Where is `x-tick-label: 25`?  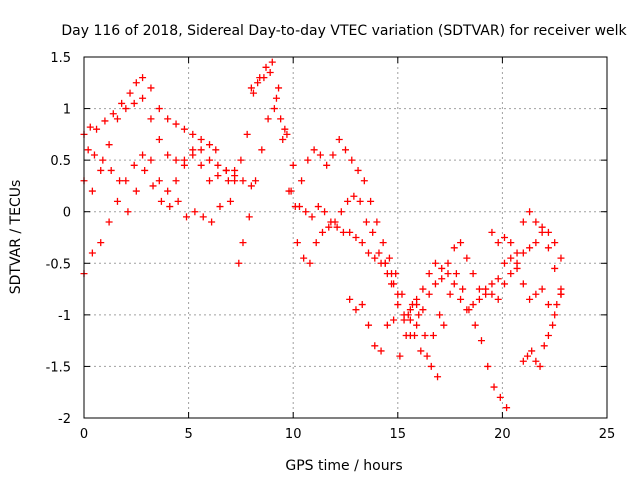 x-tick-label: 25 is located at coordinates (607, 434).